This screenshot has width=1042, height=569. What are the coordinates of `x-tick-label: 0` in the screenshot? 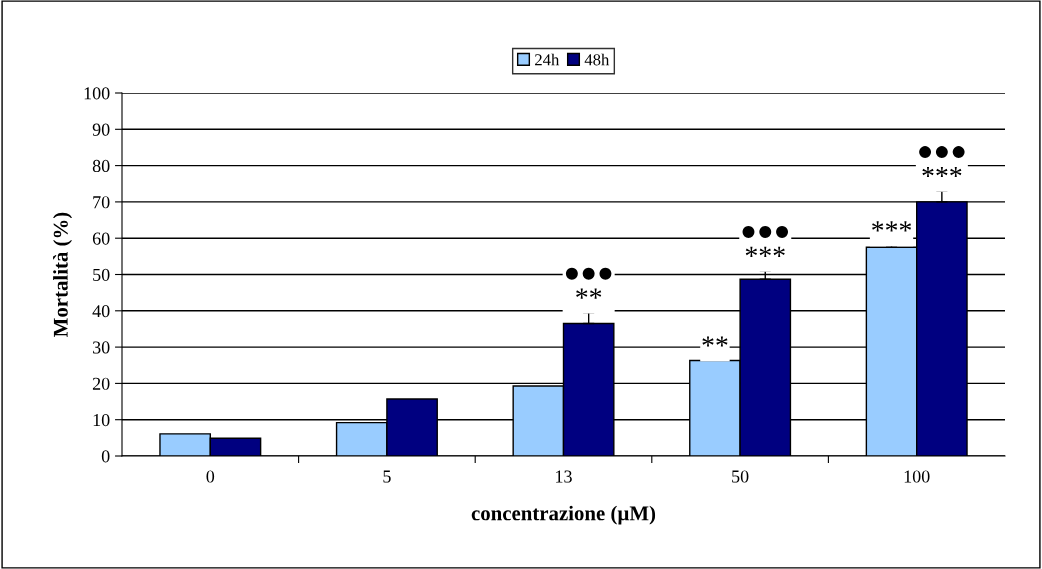 It's located at (210, 476).